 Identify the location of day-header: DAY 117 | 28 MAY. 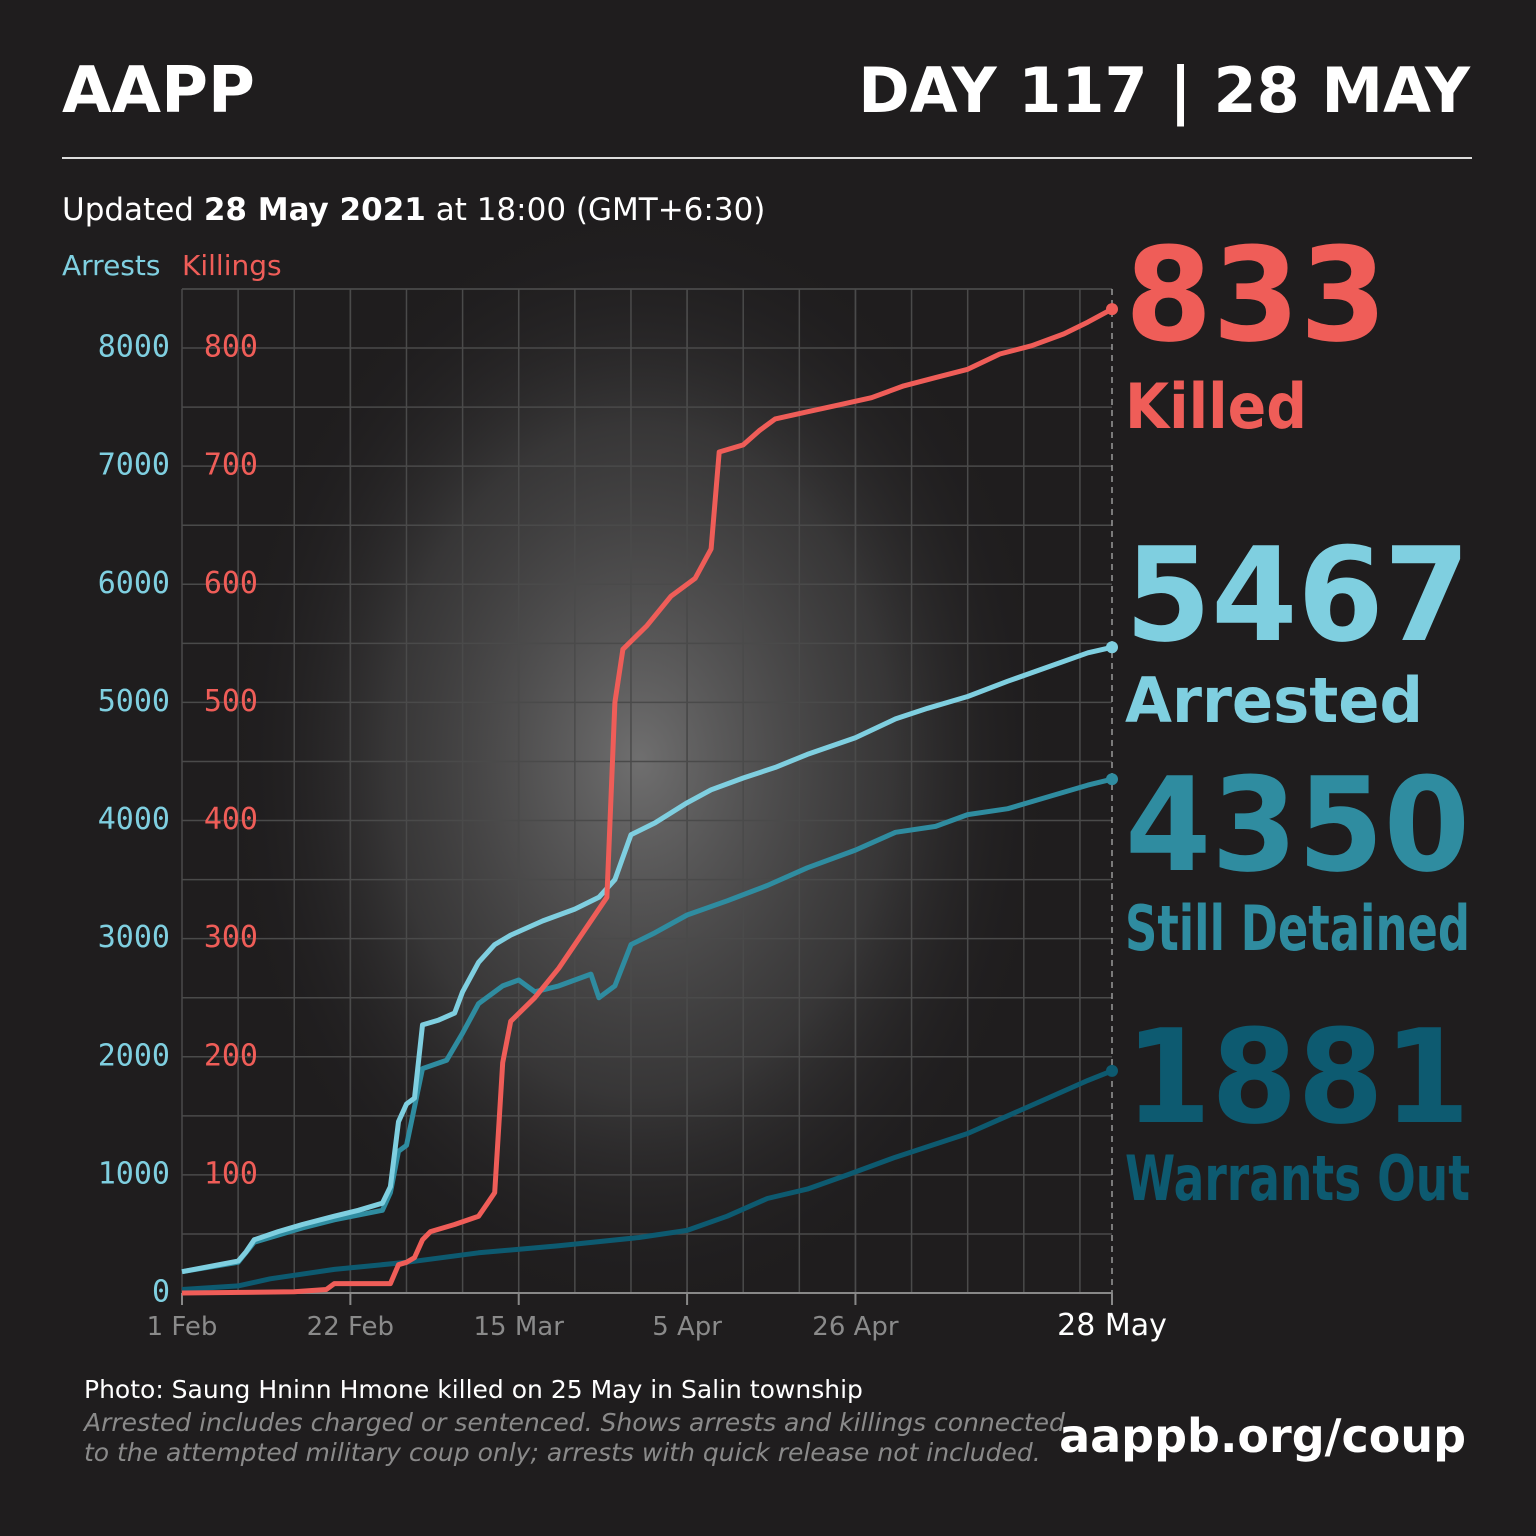
(1164, 91).